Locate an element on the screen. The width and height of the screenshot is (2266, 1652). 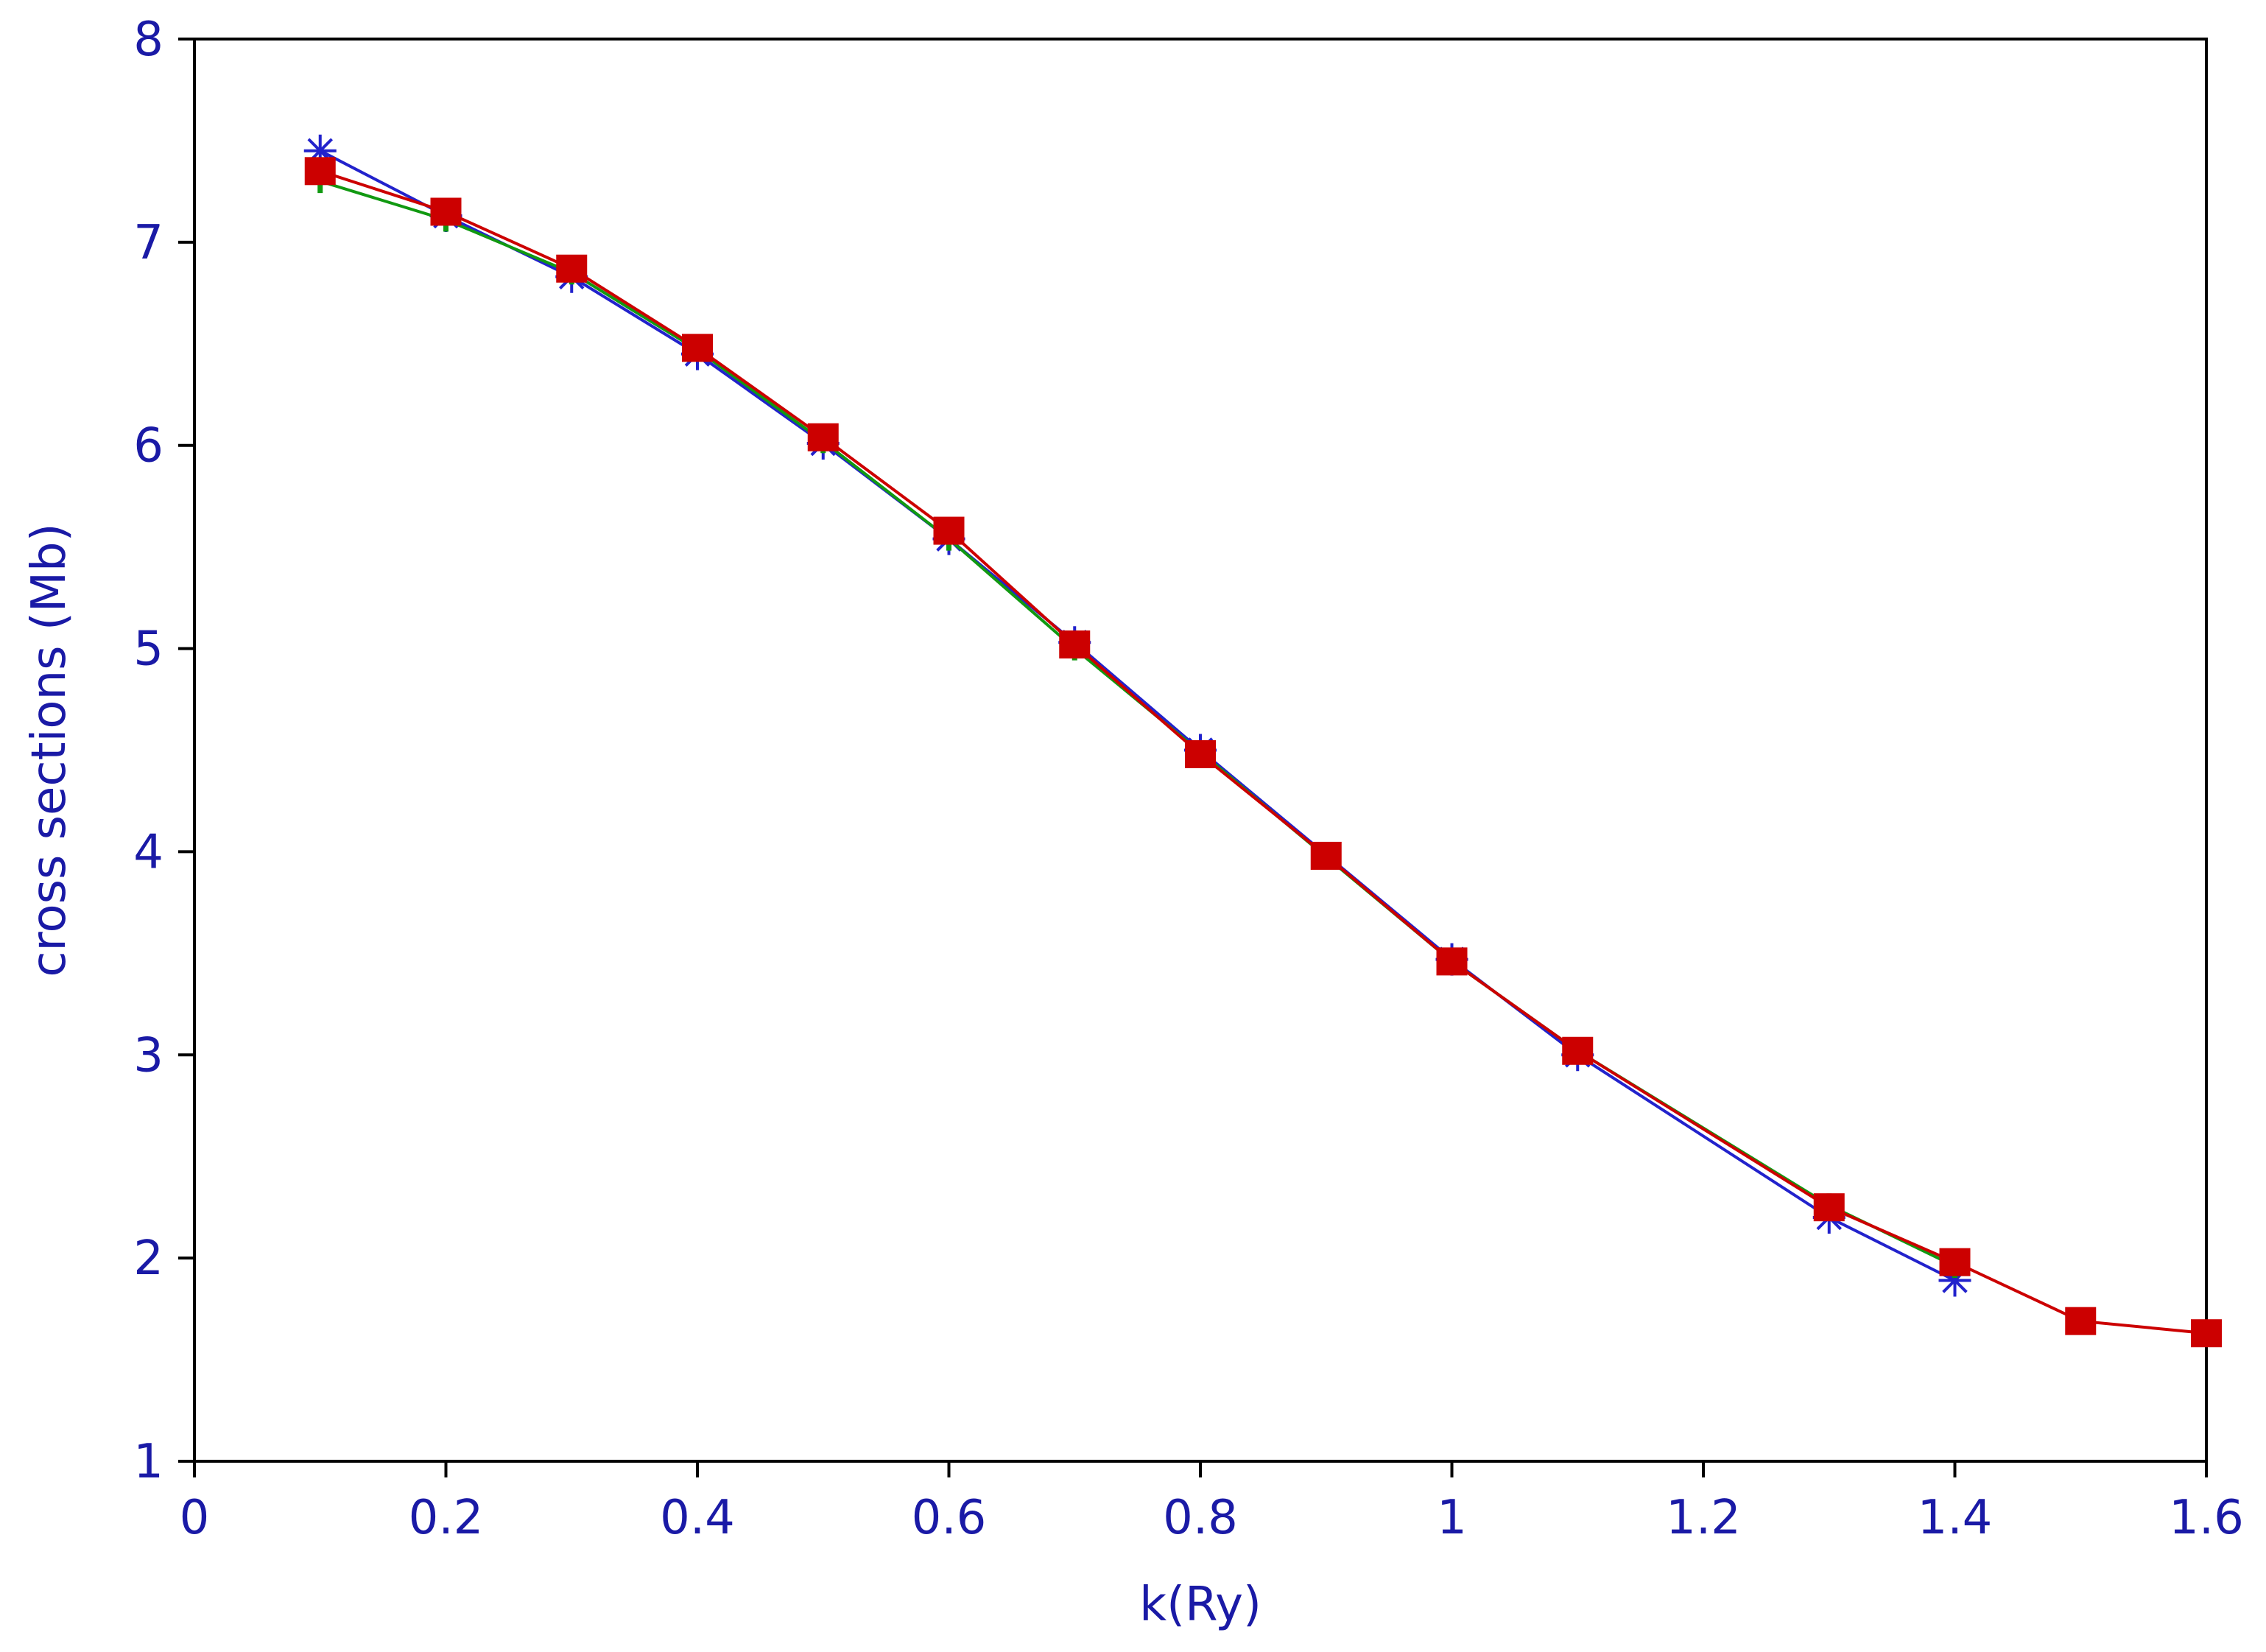
x-tick-label: 1.4 is located at coordinates (1956, 1518).